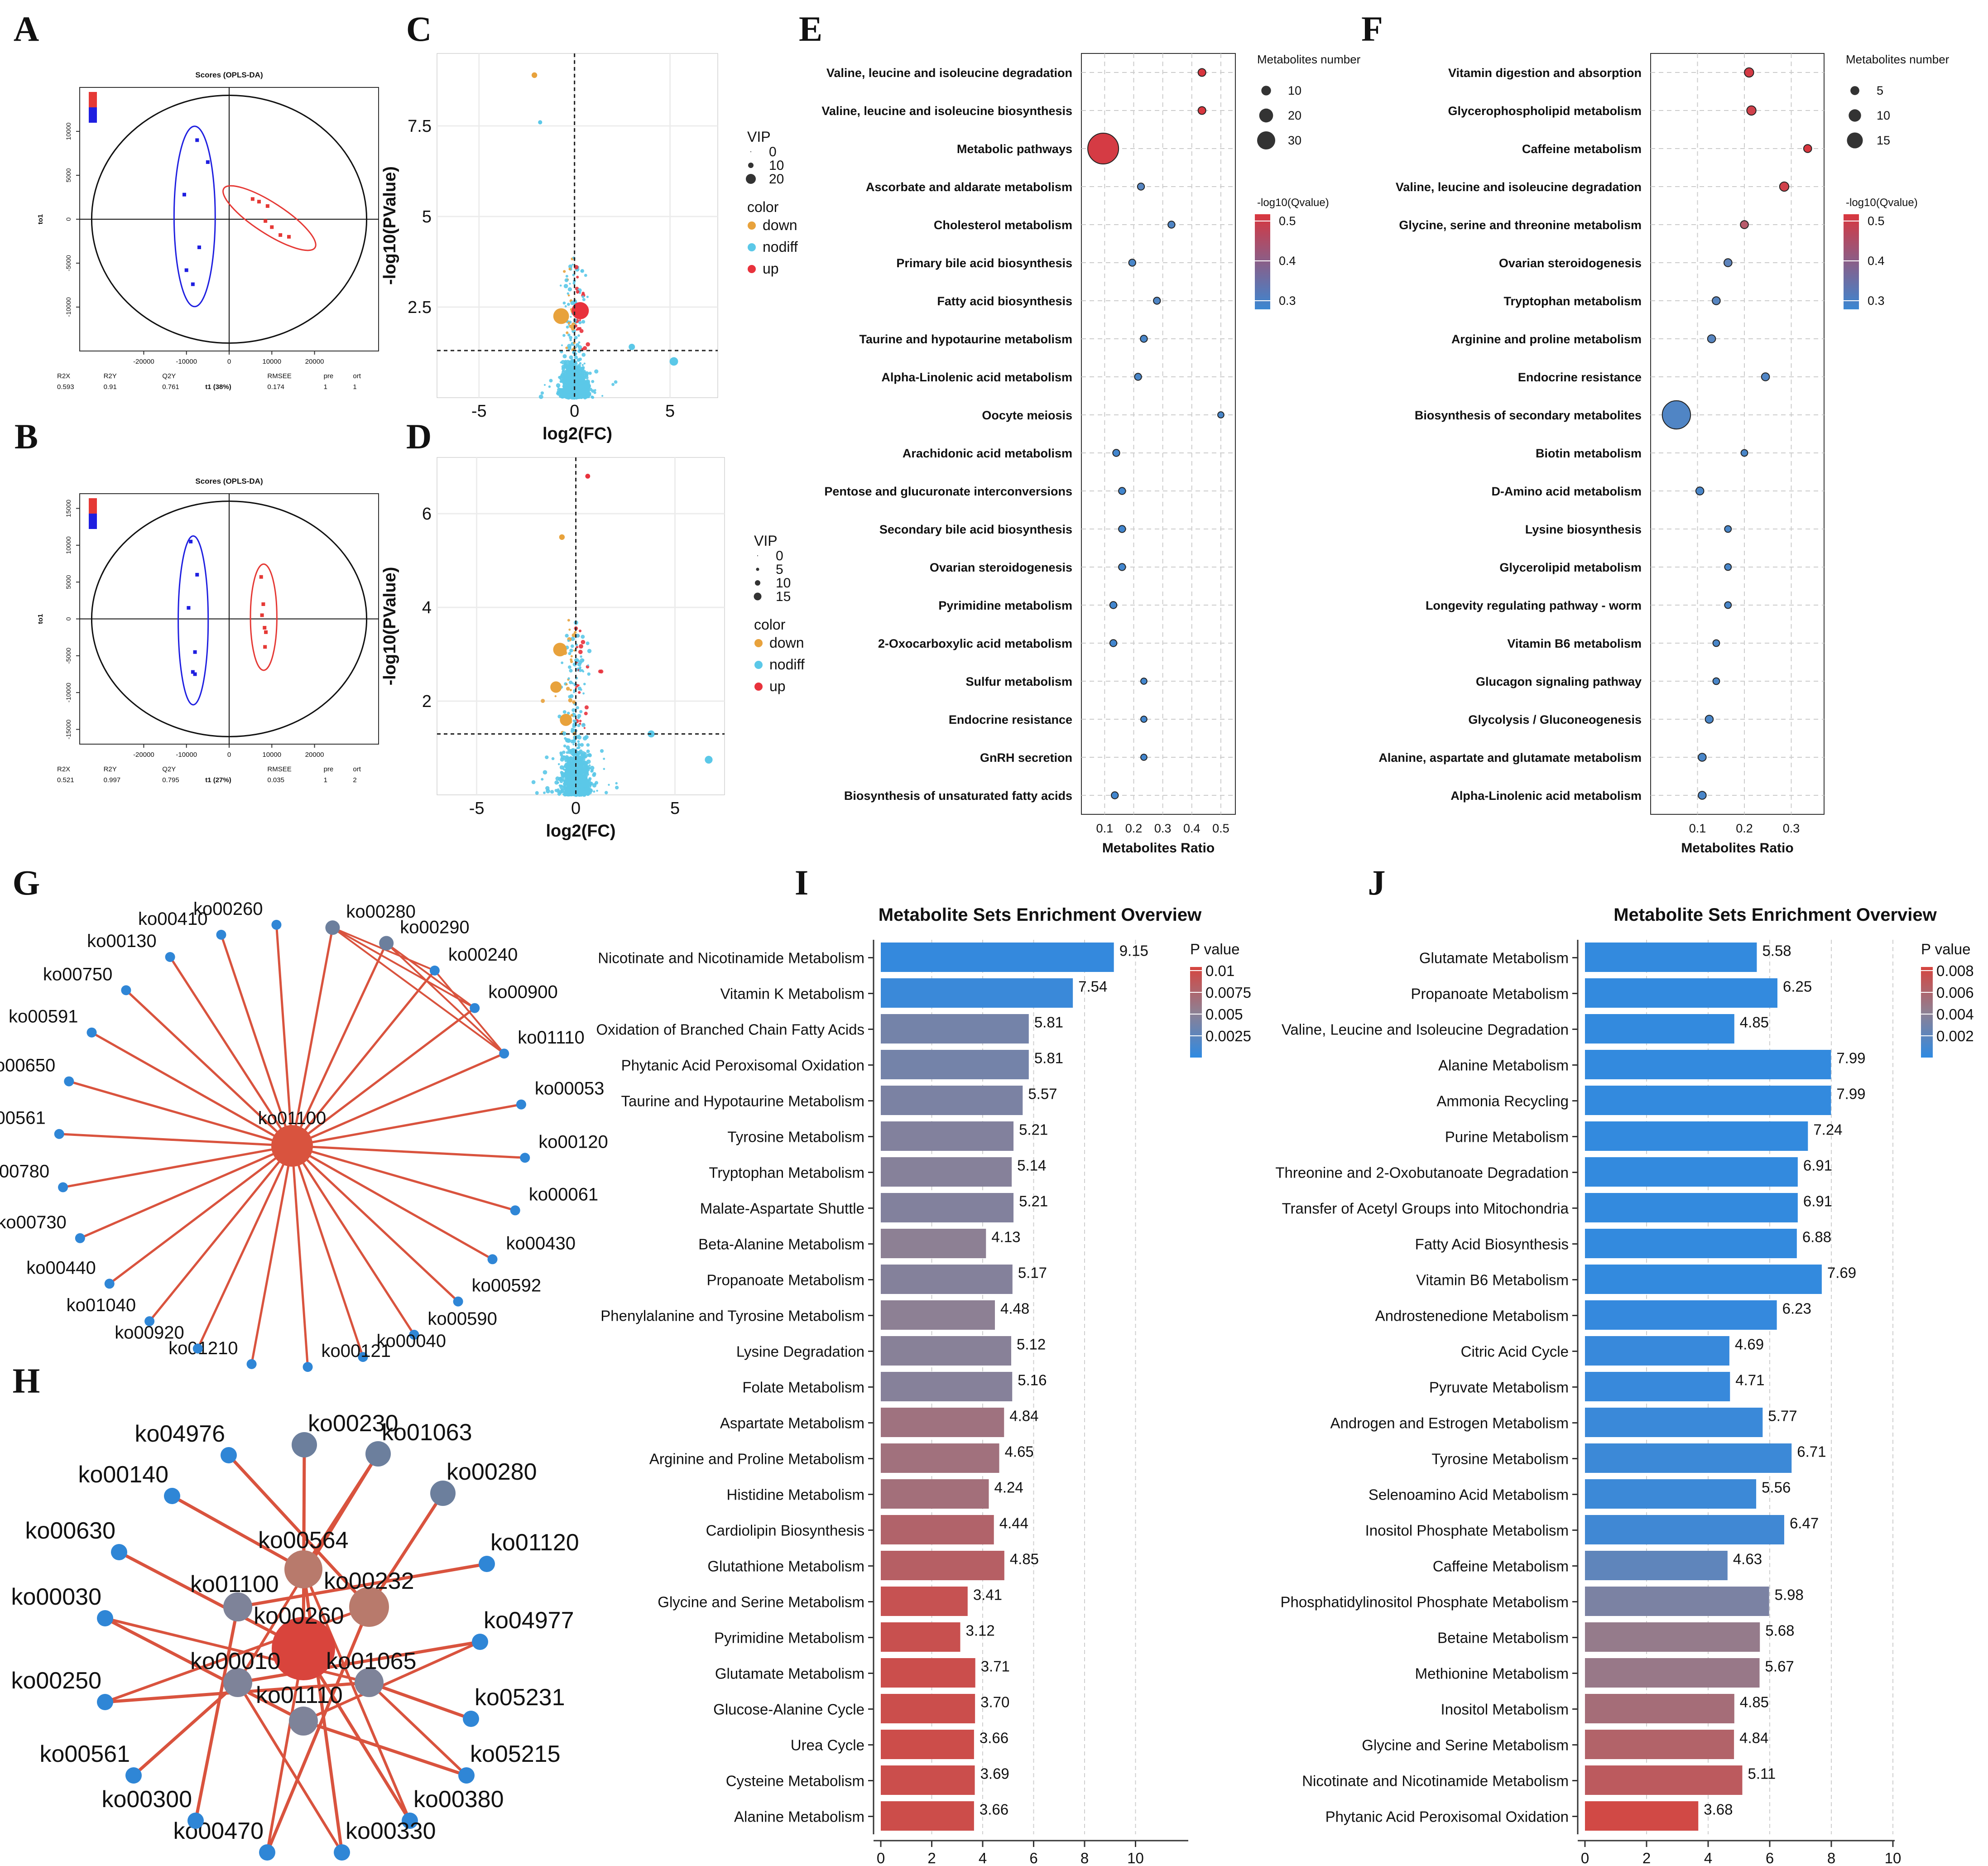 This screenshot has width=1988, height=1866. I want to click on legend-label: G1, so click(101, 507).